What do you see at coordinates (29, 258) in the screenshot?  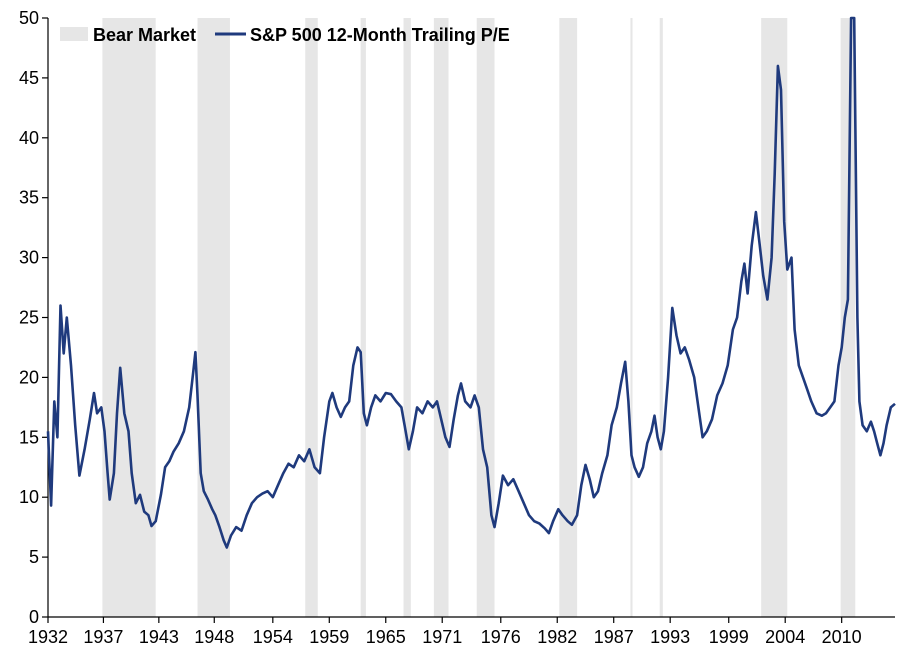 I see `y-tick-label: 30` at bounding box center [29, 258].